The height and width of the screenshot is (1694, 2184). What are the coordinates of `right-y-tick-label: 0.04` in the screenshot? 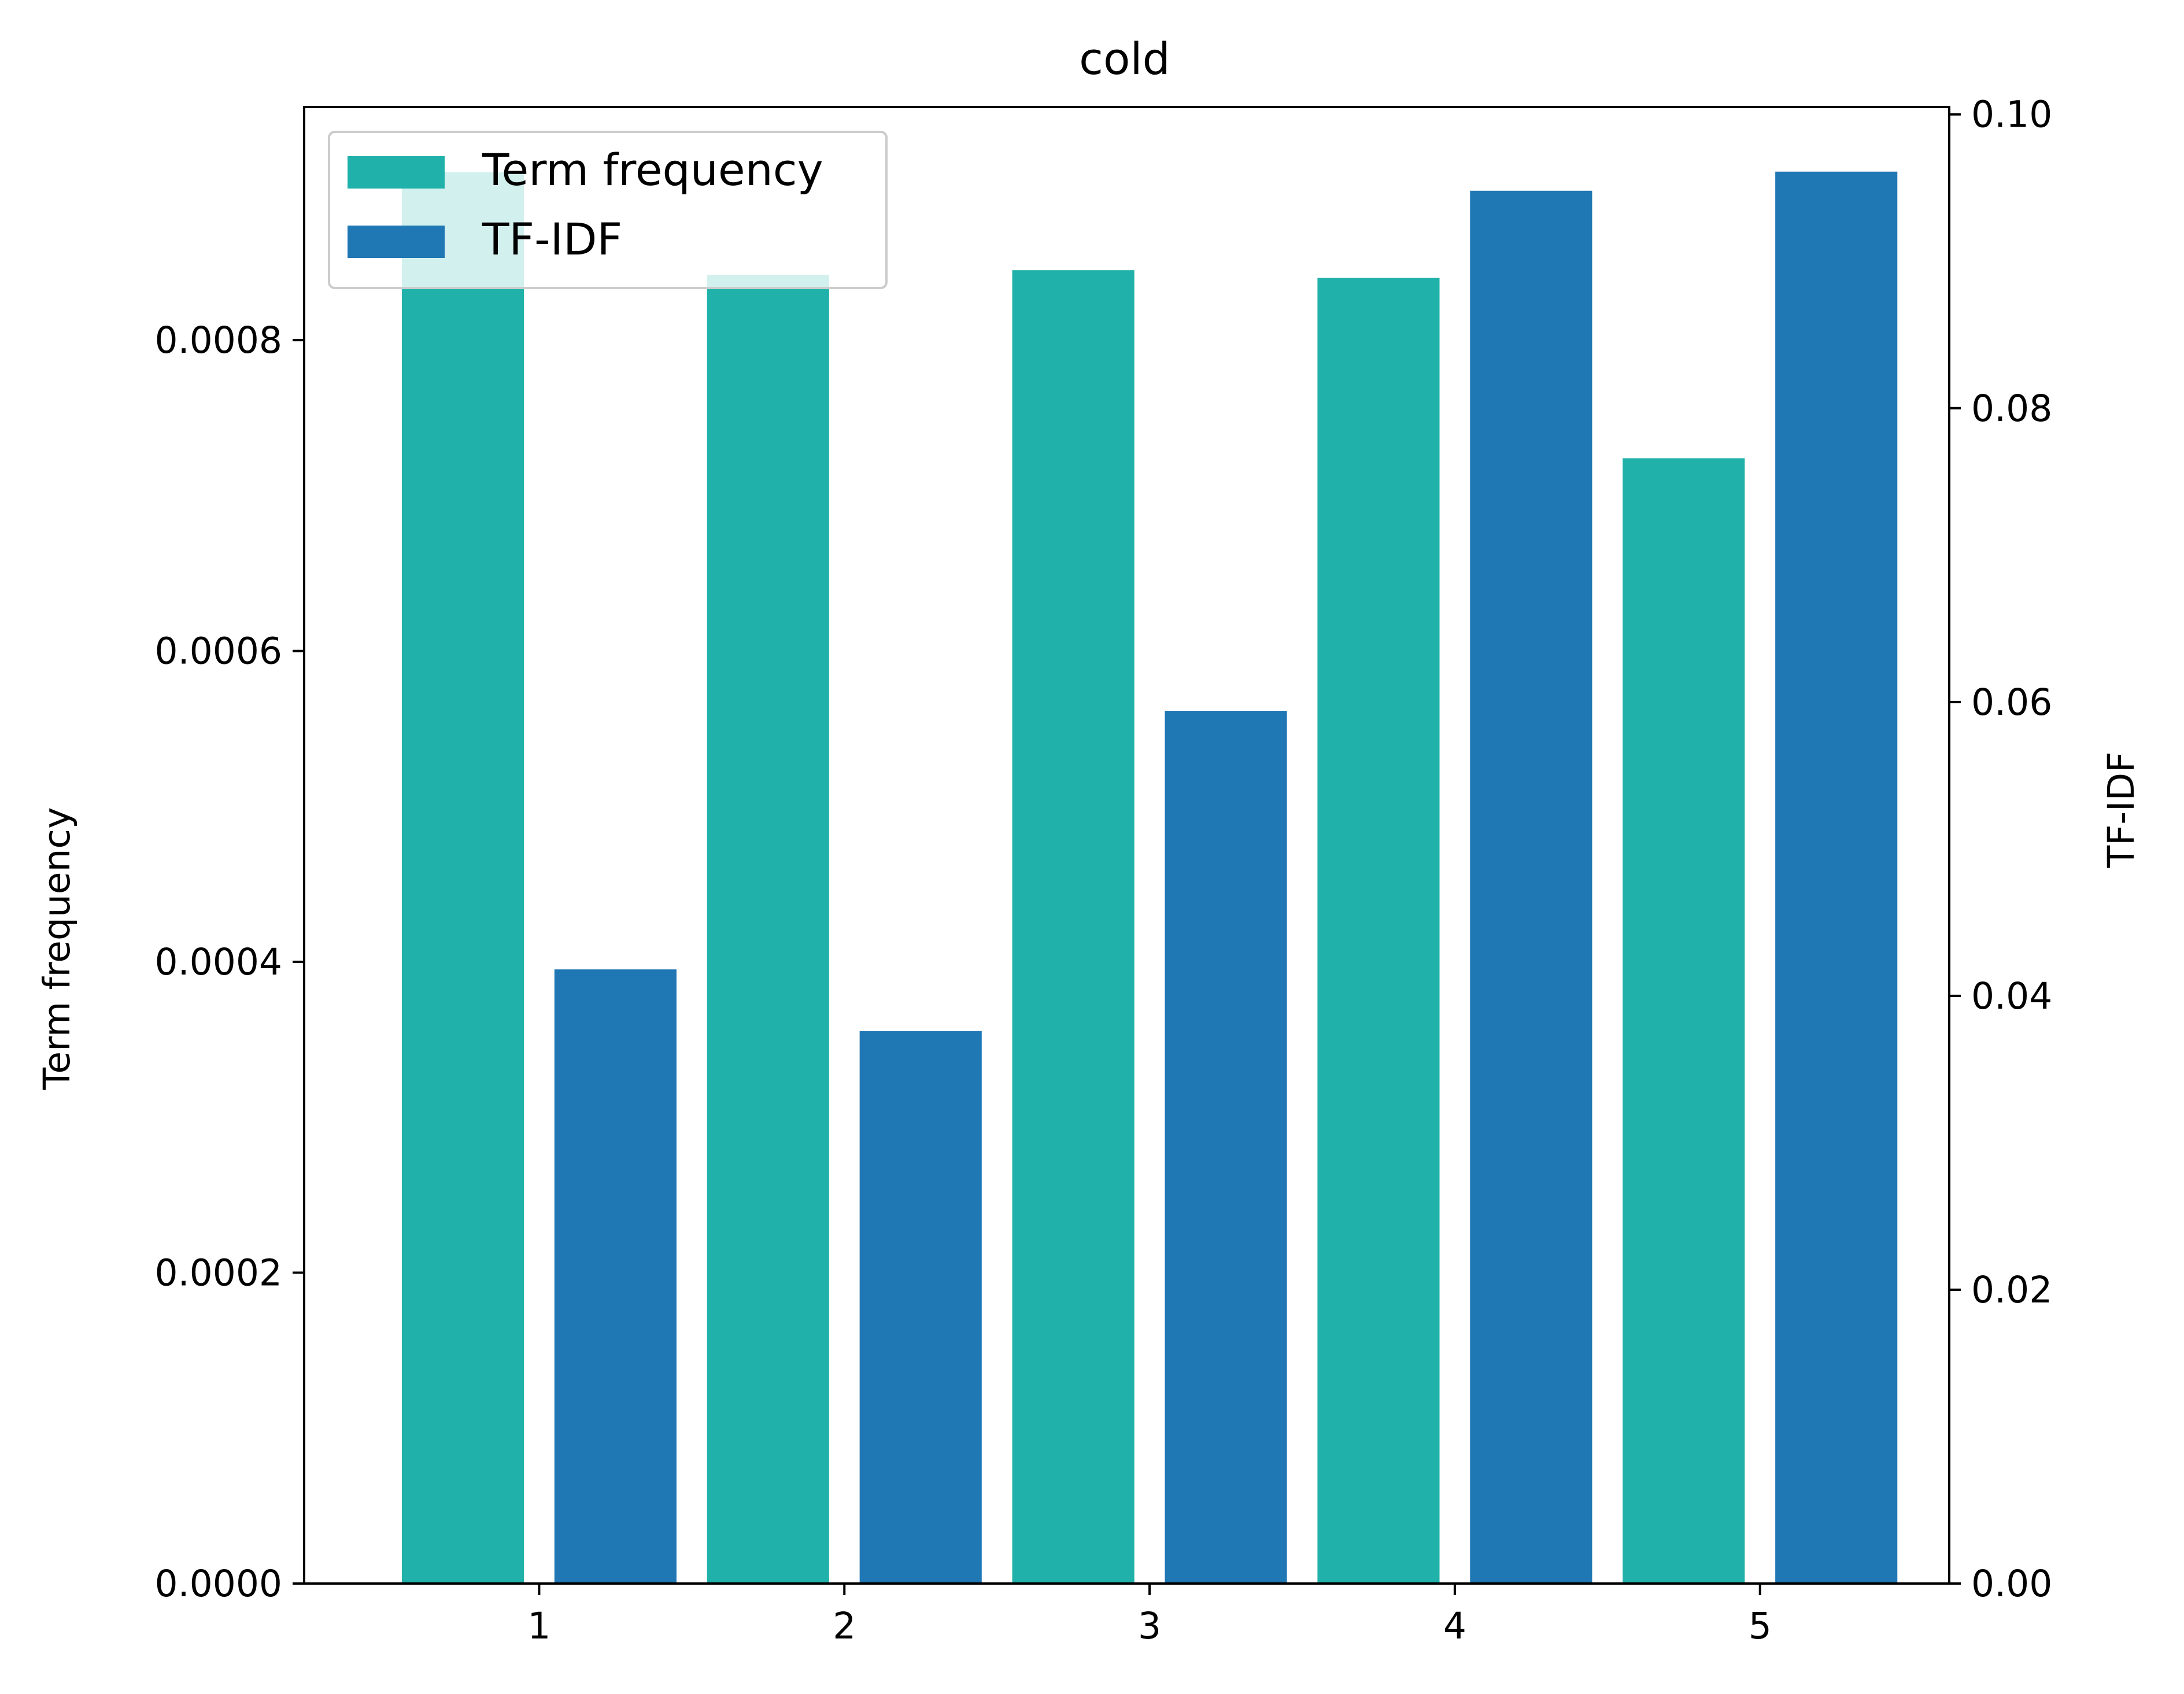 It's located at (2012, 996).